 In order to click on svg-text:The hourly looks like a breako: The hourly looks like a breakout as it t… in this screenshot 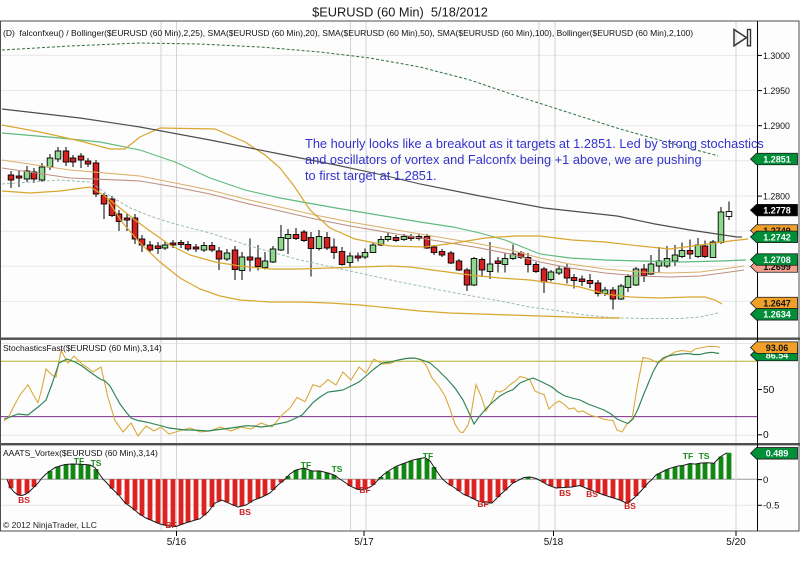, I will do `click(534, 143)`.